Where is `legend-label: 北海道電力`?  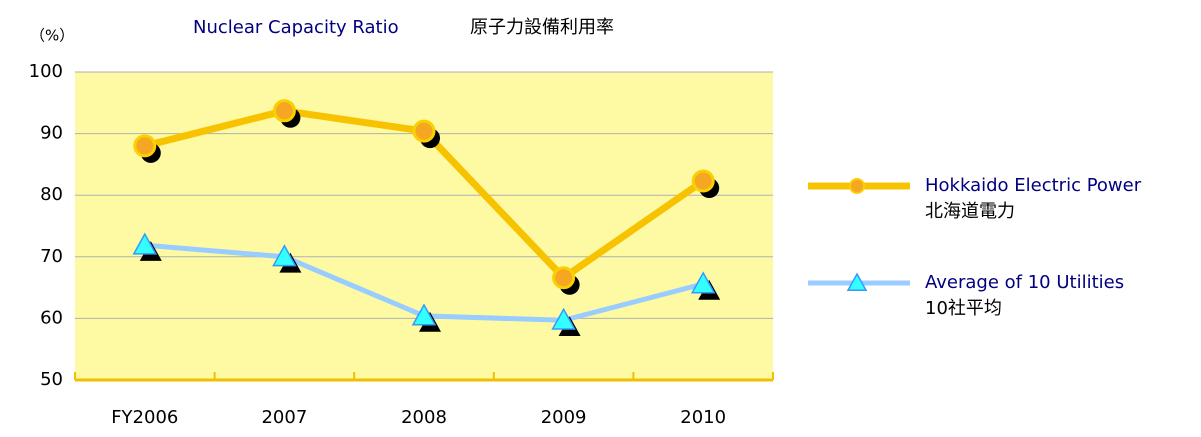
legend-label: 北海道電力 is located at coordinates (970, 211).